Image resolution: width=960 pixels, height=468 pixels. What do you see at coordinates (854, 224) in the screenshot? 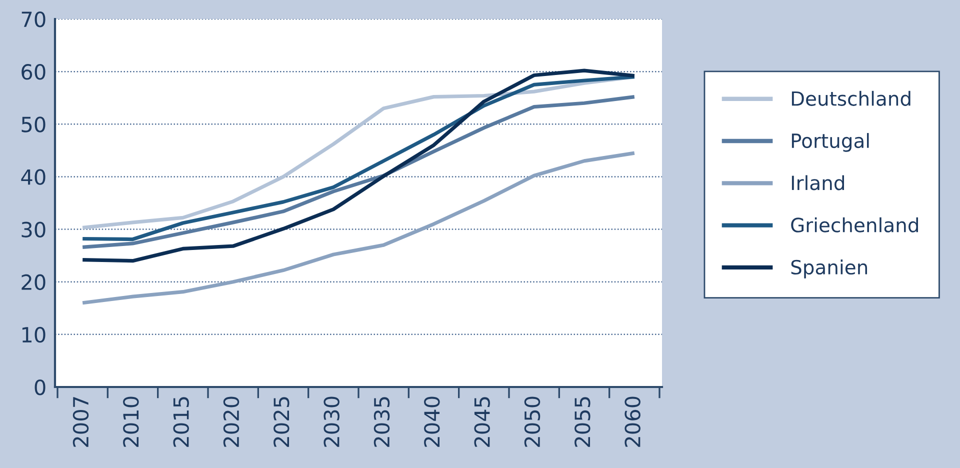
I see `legend-label: Griechenland` at bounding box center [854, 224].